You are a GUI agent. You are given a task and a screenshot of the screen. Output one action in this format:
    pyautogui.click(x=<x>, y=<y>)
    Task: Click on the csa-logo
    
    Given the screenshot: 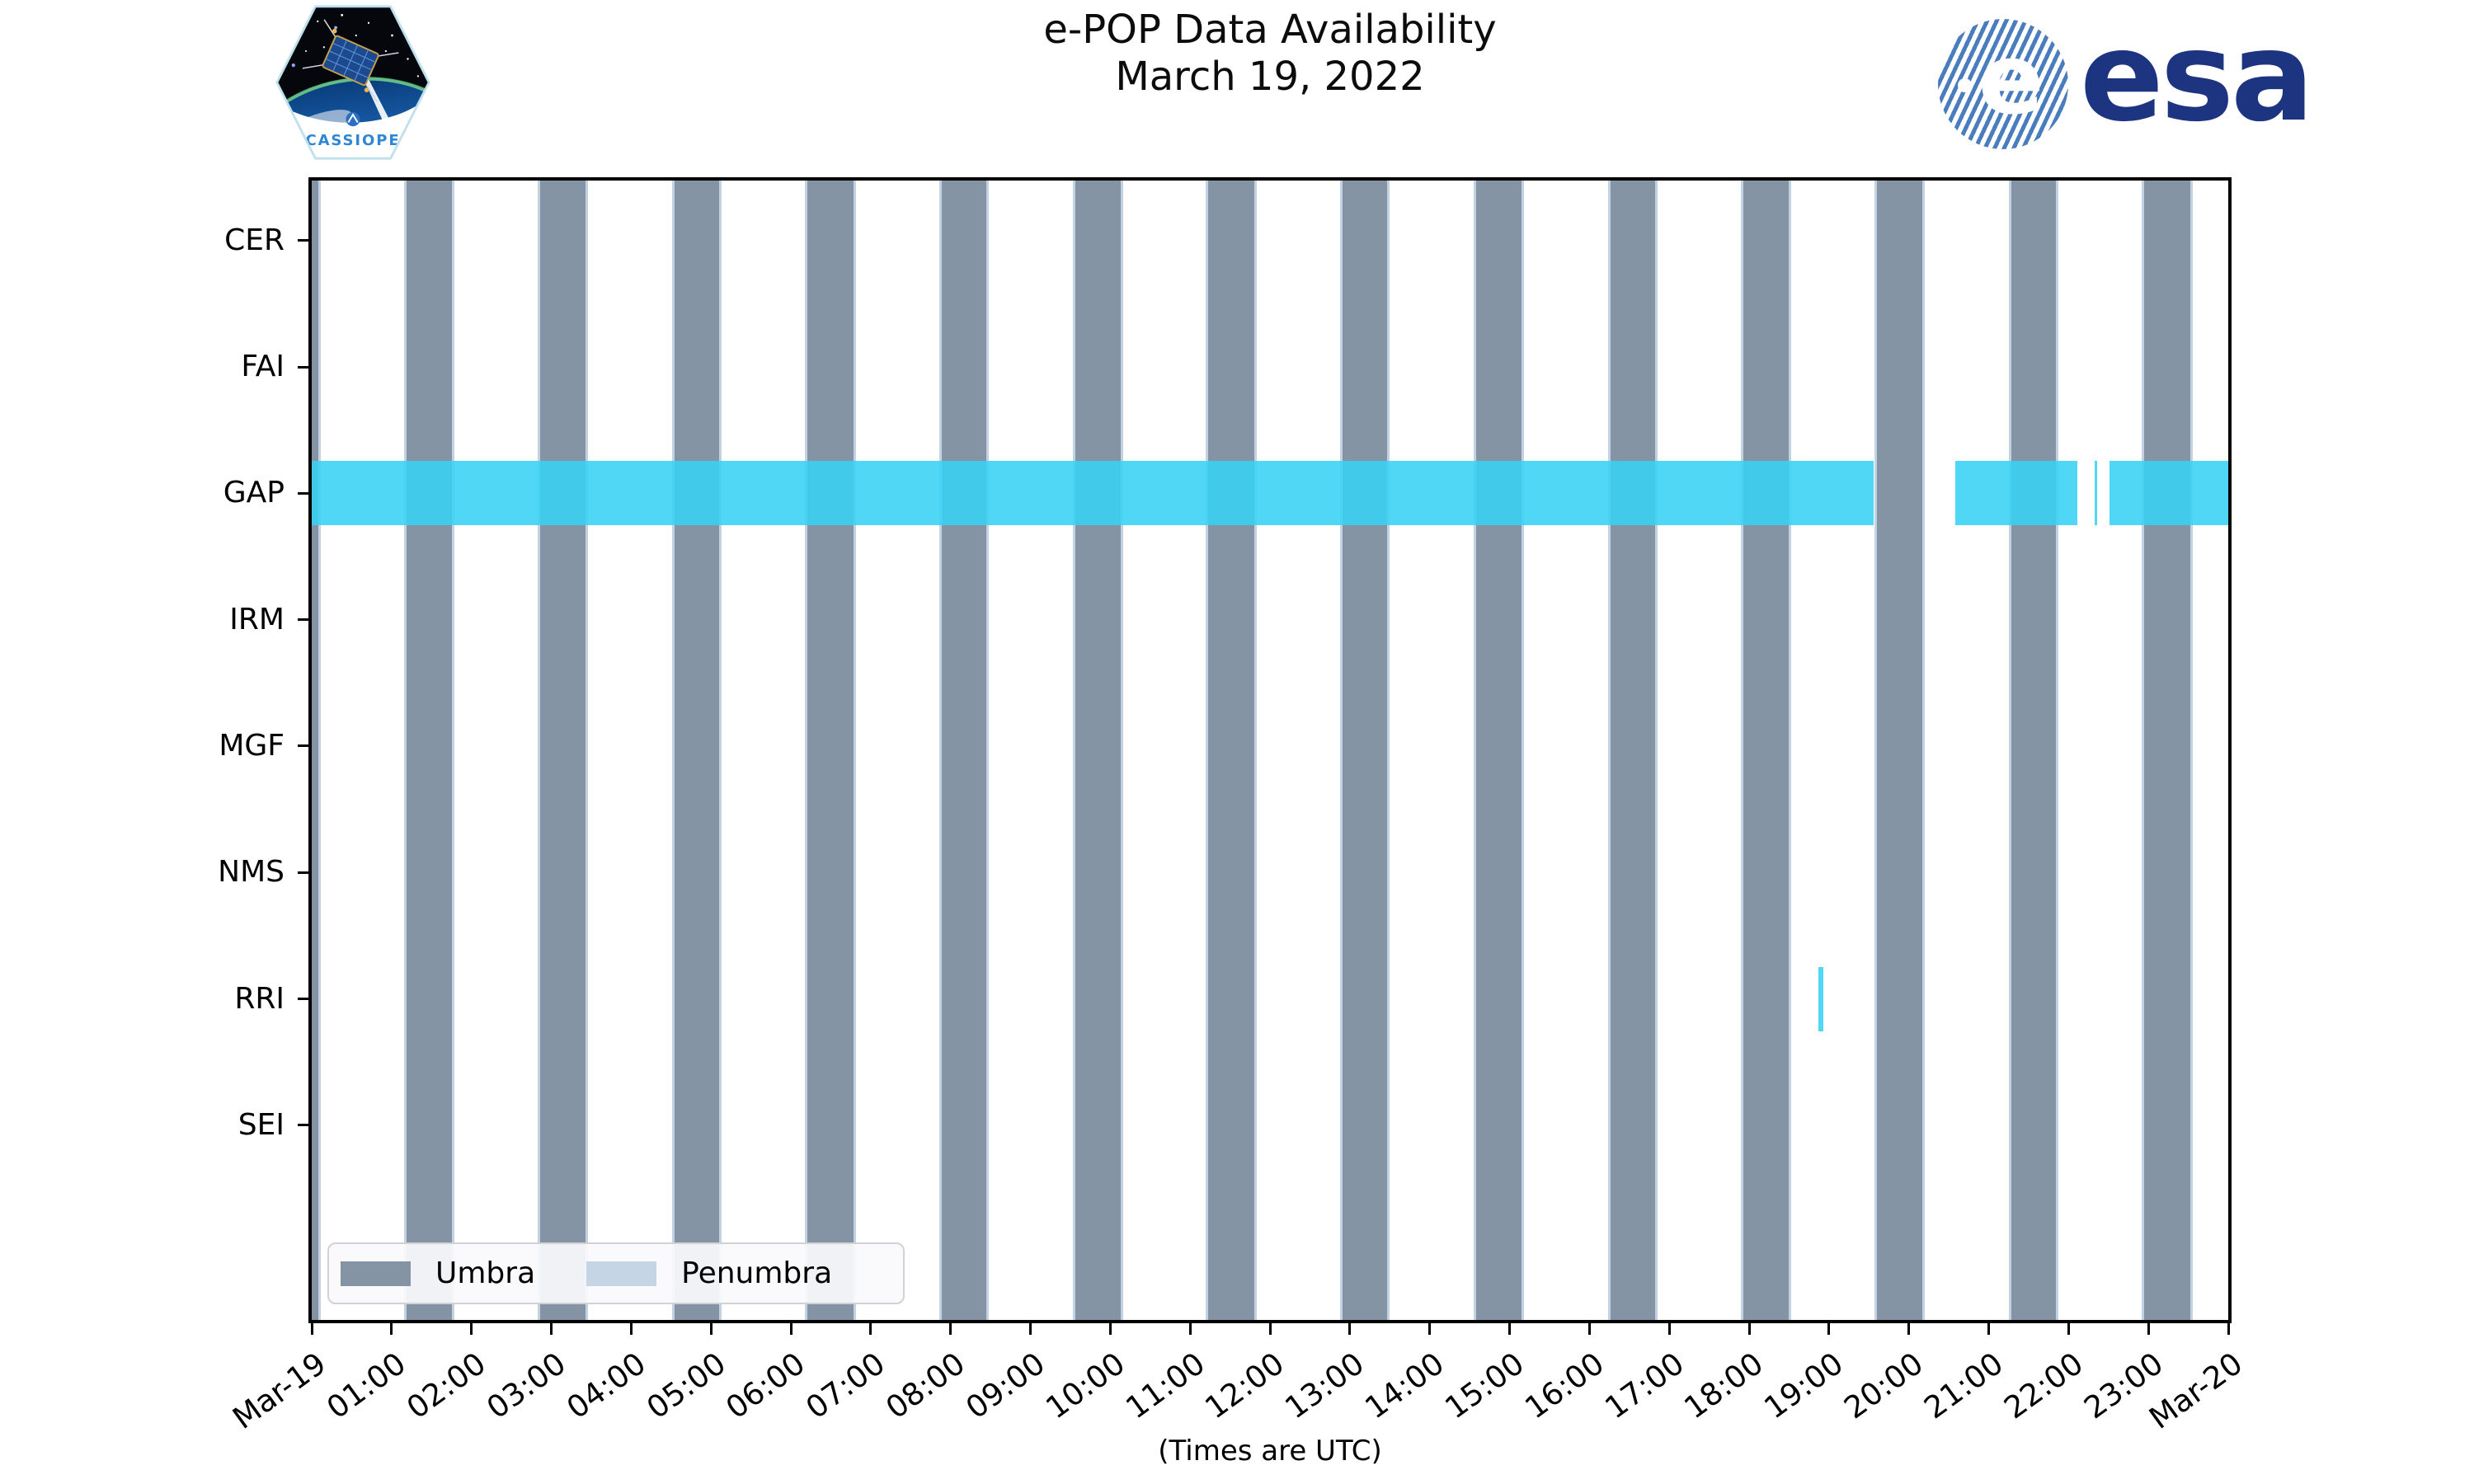 What is the action you would take?
    pyautogui.click(x=353, y=120)
    